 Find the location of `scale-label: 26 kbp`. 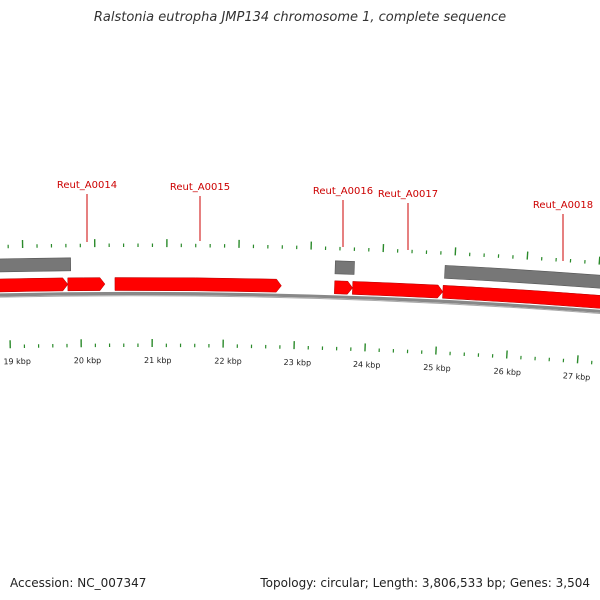

scale-label: 26 kbp is located at coordinates (507, 372).